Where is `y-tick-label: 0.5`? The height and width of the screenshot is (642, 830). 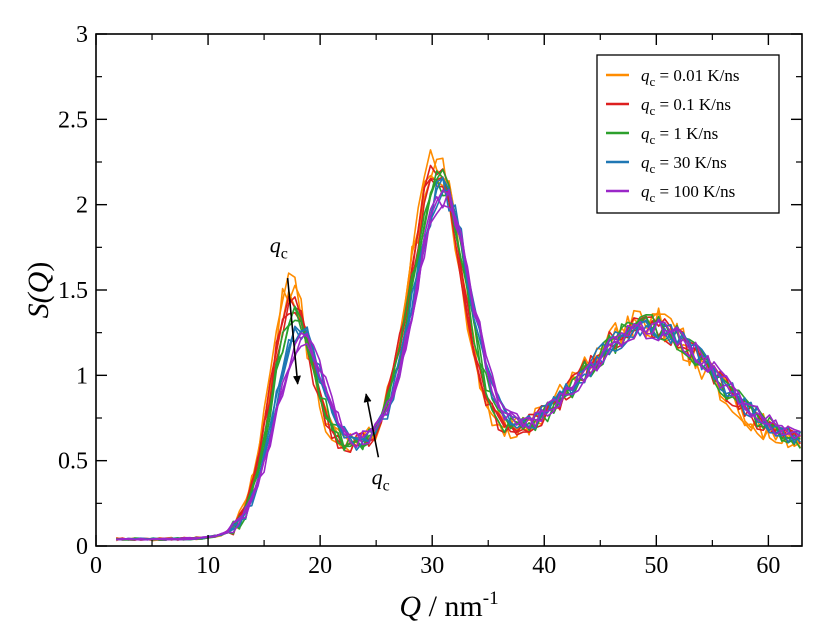 y-tick-label: 0.5 is located at coordinates (73, 462).